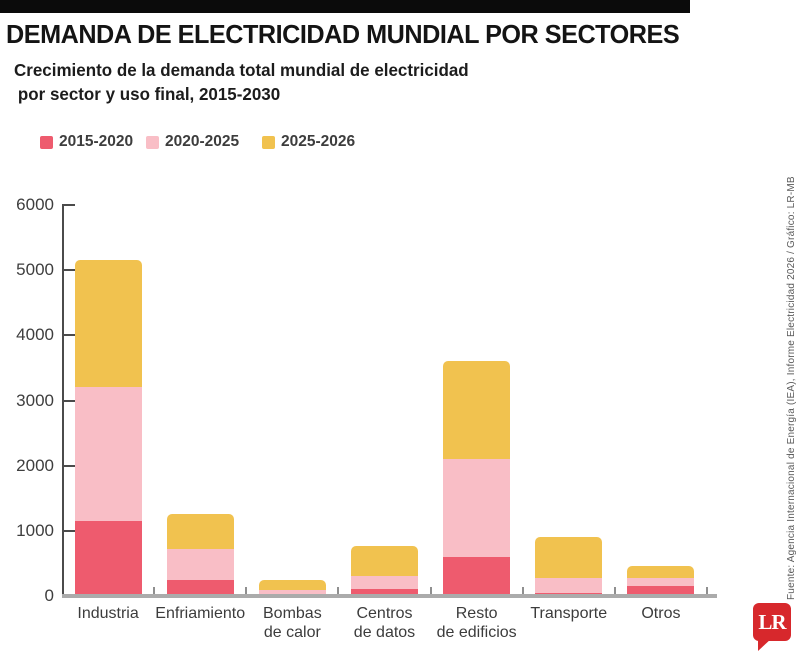 The image size is (800, 666). I want to click on legend-item-2020-2025: 2020-2025, so click(193, 142).